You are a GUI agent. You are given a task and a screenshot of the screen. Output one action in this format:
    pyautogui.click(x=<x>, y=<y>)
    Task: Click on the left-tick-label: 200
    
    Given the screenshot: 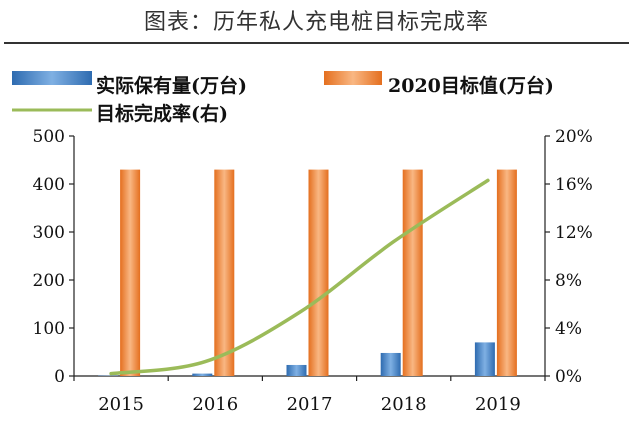 What is the action you would take?
    pyautogui.click(x=49, y=281)
    